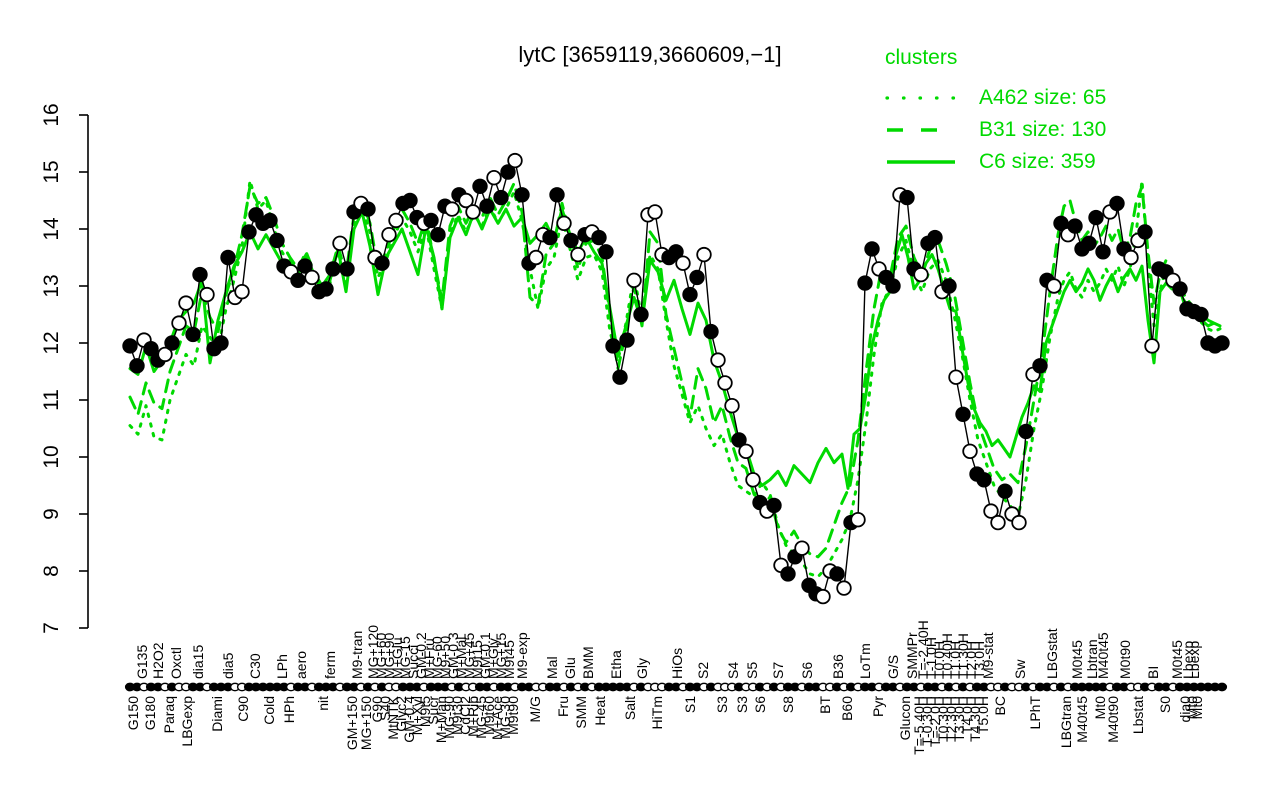 The image size is (1280, 800). What do you see at coordinates (921, 130) in the screenshot?
I see `dashed-line-swatch` at bounding box center [921, 130].